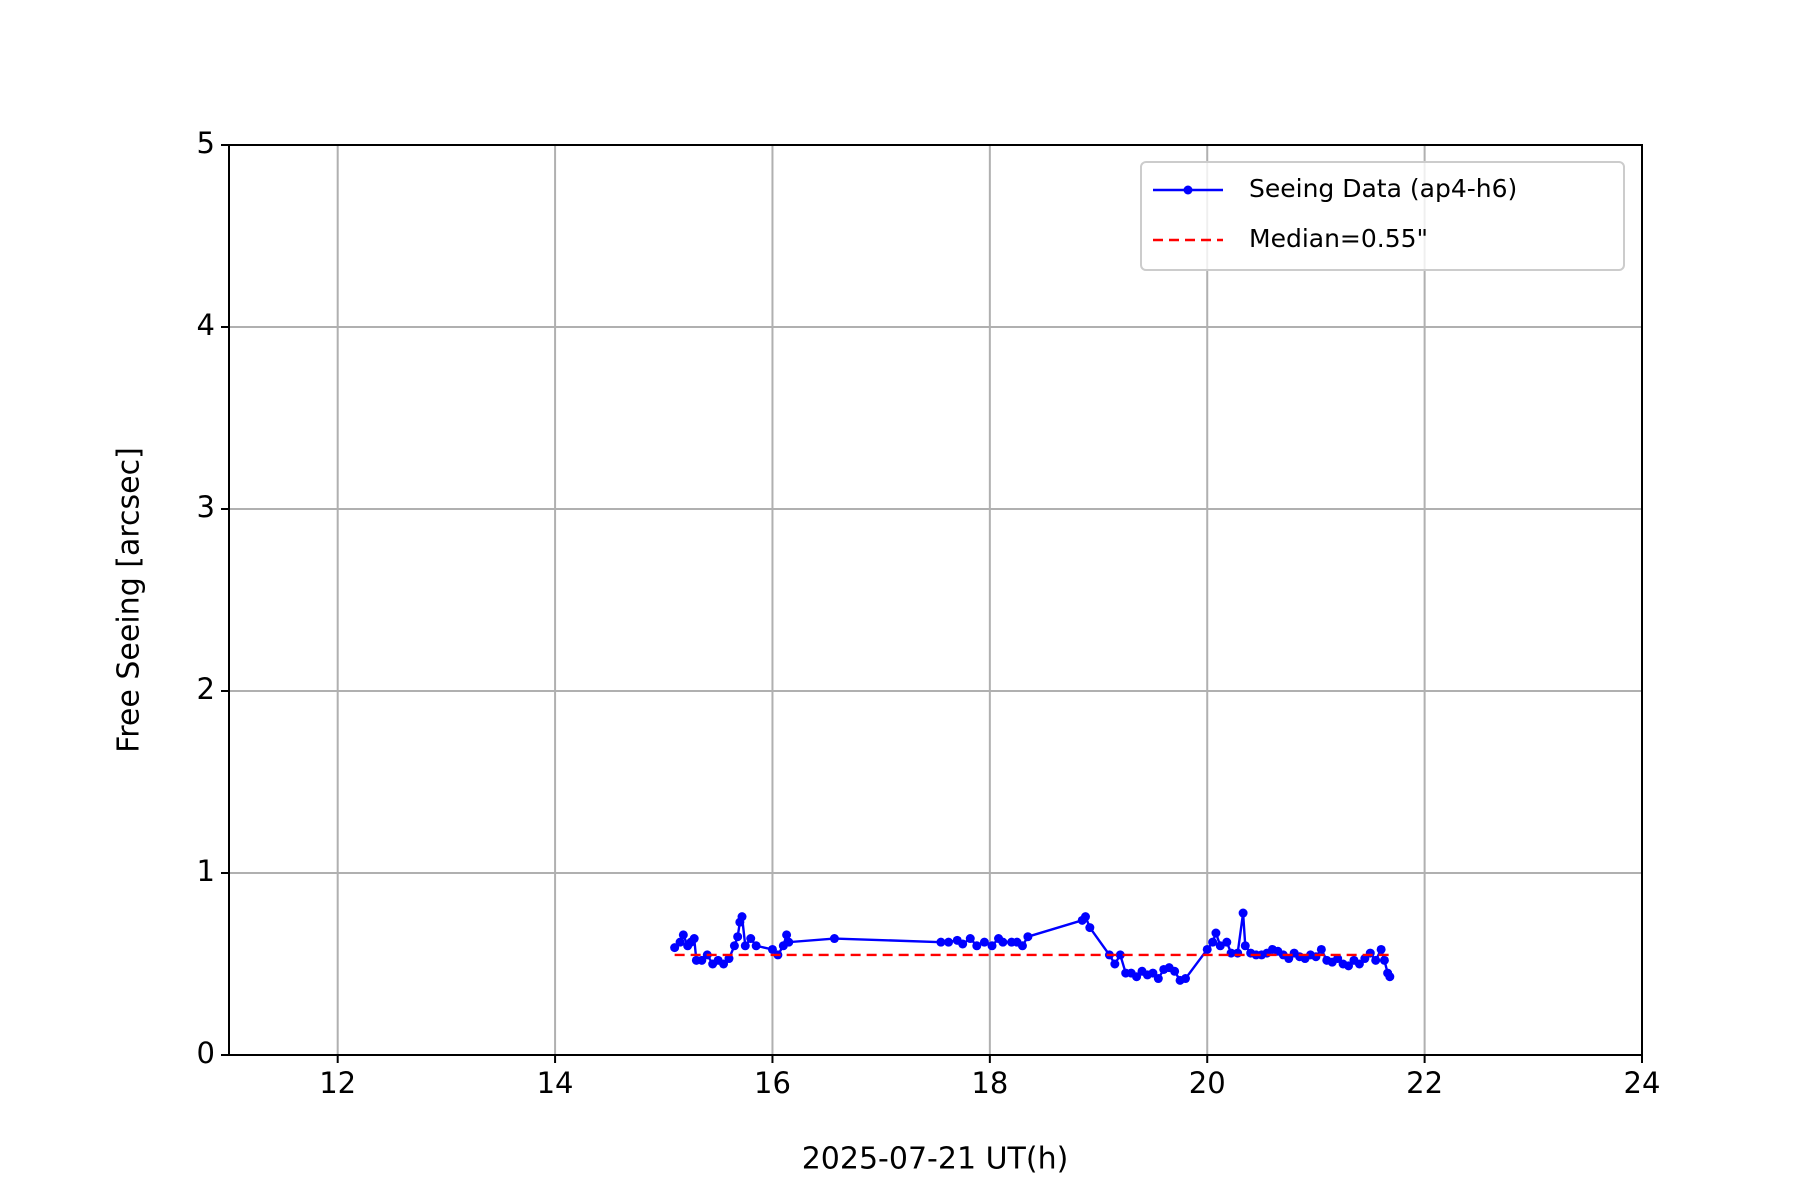 The height and width of the screenshot is (1200, 1800). I want to click on legend-label: Median=0.55", so click(1338, 238).